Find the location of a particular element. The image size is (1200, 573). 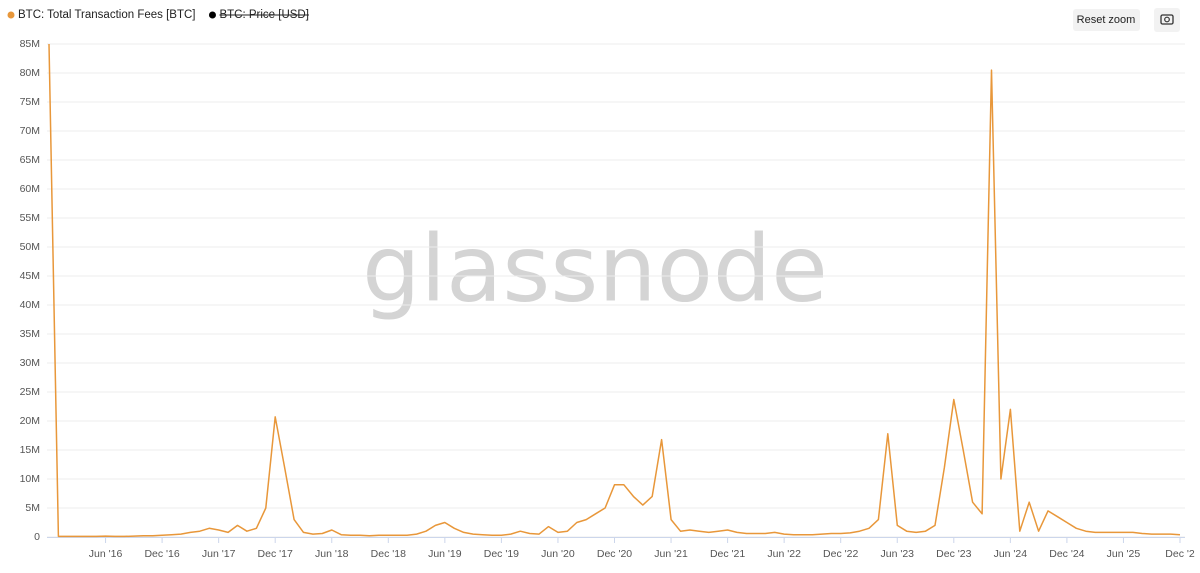

y-tick-label: 85M is located at coordinates (30, 44).